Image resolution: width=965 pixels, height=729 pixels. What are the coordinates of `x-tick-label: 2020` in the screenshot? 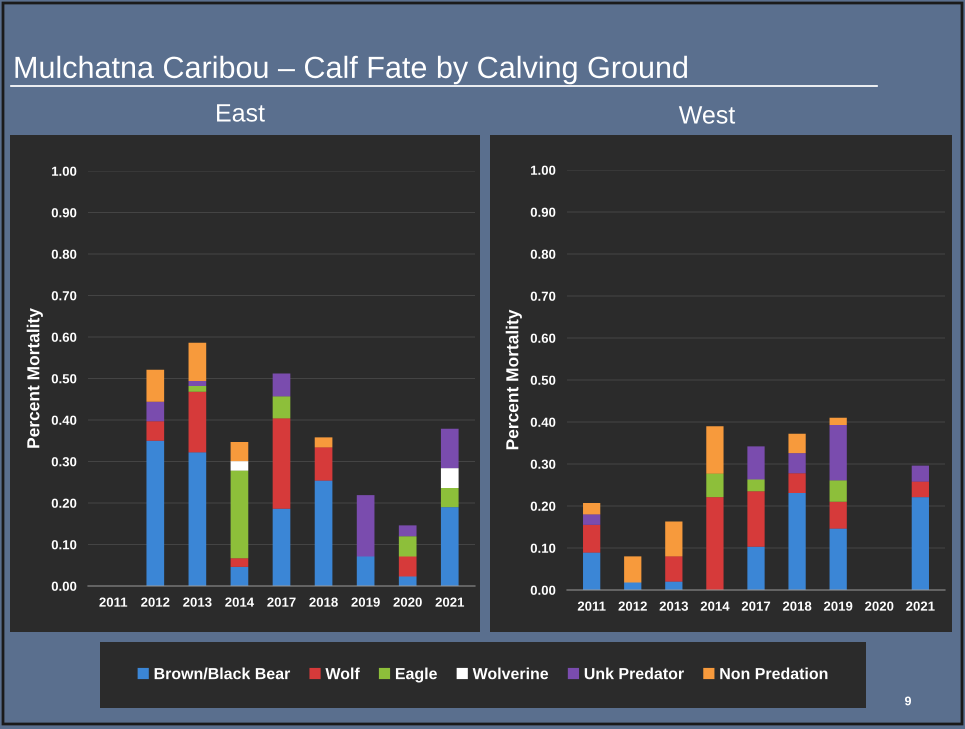 It's located at (407, 602).